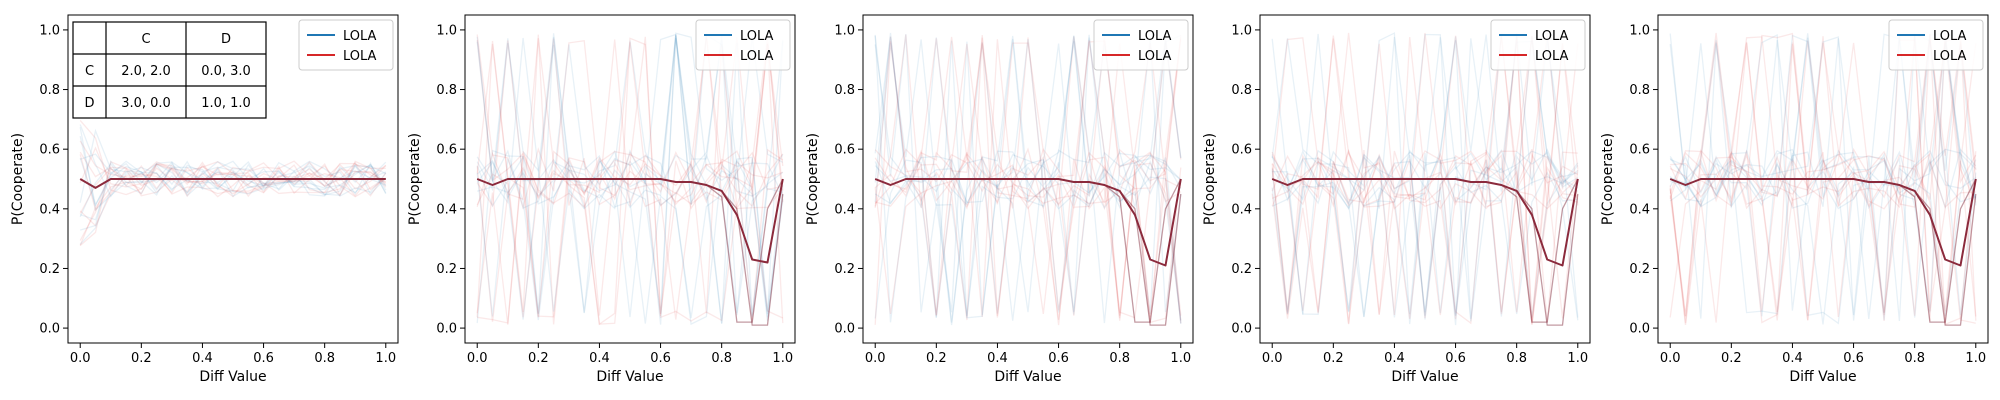 The image size is (2000, 400). What do you see at coordinates (1639, 30) in the screenshot?
I see `y-tick-label: 1.0` at bounding box center [1639, 30].